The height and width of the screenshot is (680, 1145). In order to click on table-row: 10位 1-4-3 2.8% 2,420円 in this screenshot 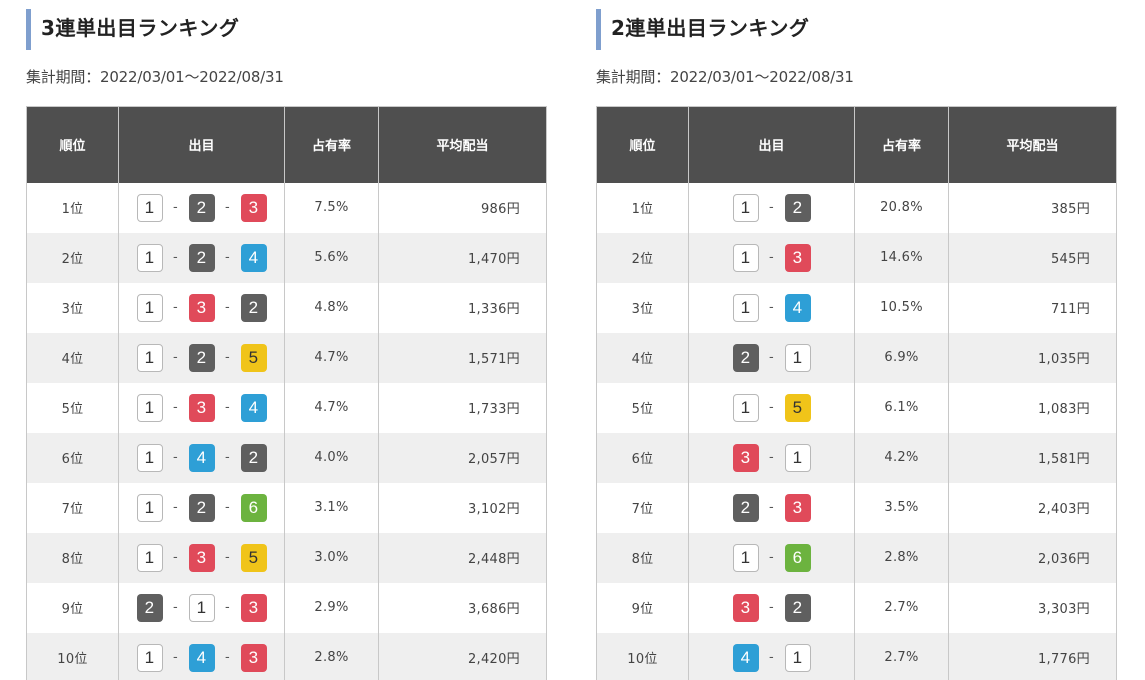, I will do `click(286, 656)`.